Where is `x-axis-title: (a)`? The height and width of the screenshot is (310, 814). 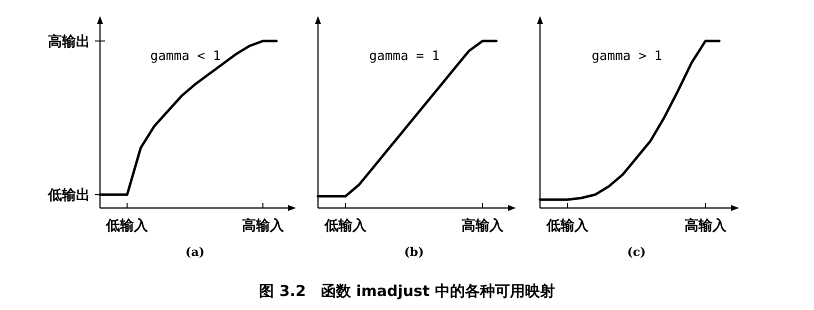 x-axis-title: (a) is located at coordinates (195, 252).